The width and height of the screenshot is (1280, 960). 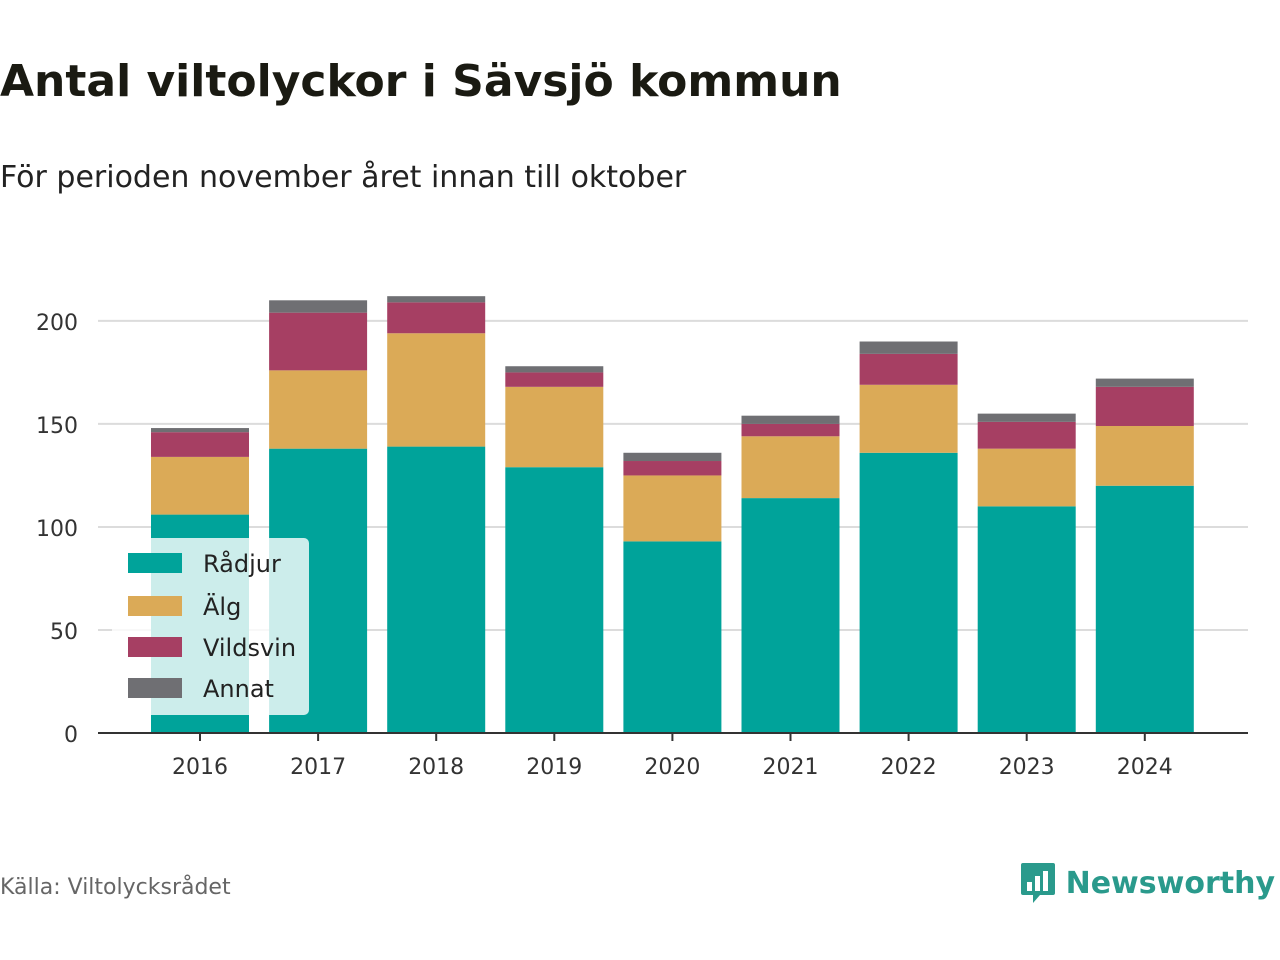 What do you see at coordinates (57, 323) in the screenshot?
I see `y-tick-label: 200` at bounding box center [57, 323].